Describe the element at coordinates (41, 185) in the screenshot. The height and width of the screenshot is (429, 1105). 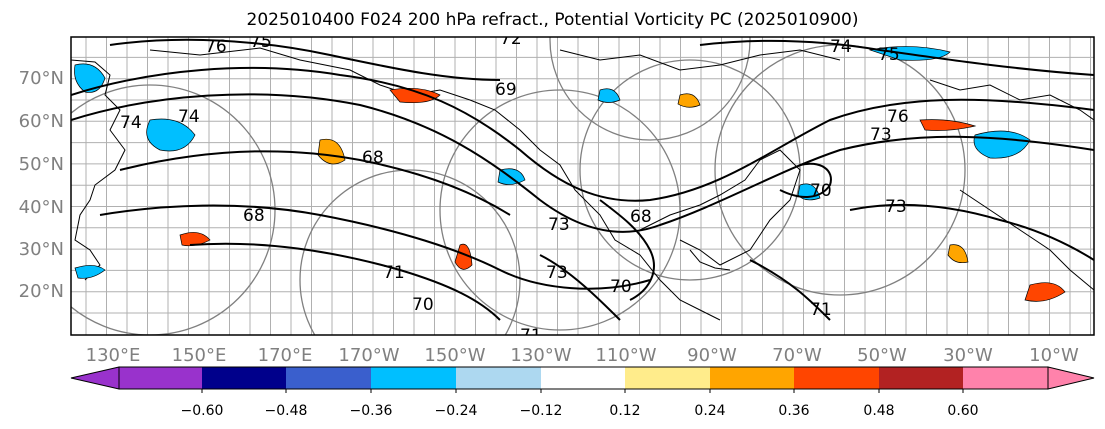
I see `latitude-labels: 20°N 30°N 40°N 50°N 60°N 70°N` at that location.